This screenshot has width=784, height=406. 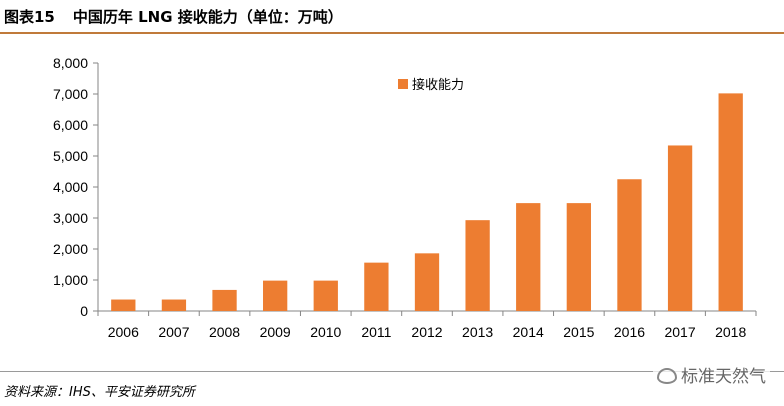 What do you see at coordinates (224, 332) in the screenshot?
I see `x-tick-label: 2008` at bounding box center [224, 332].